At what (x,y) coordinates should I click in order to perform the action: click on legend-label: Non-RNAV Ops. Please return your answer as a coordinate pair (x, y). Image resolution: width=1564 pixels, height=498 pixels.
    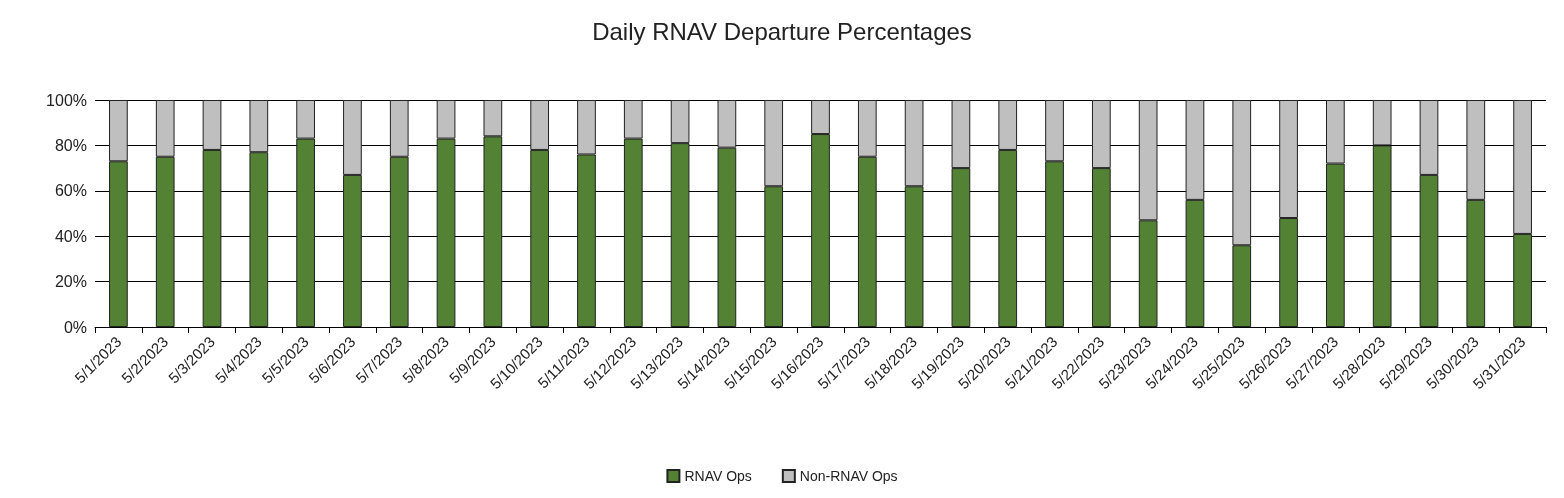
    Looking at the image, I should click on (848, 476).